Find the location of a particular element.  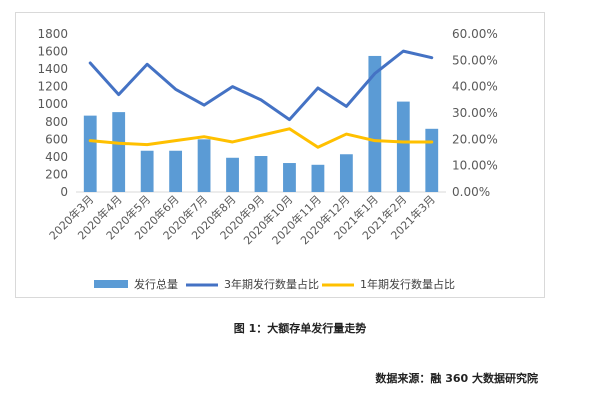

left-tick-label: 1600 is located at coordinates (52, 52).